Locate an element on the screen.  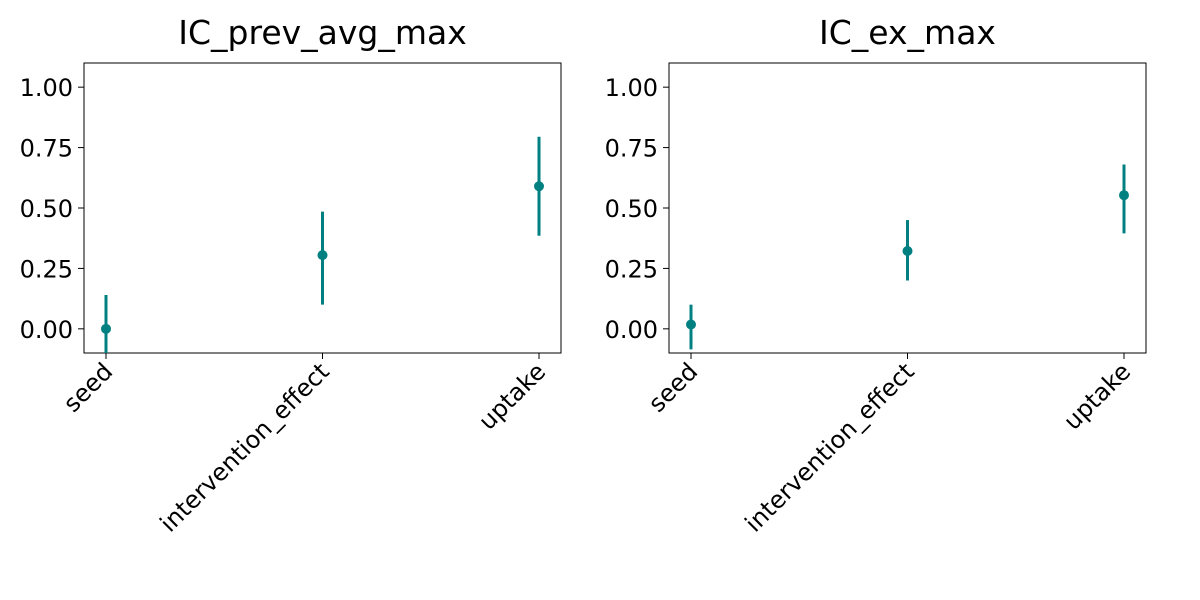
chart-title: IC_ex_max is located at coordinates (907, 32).